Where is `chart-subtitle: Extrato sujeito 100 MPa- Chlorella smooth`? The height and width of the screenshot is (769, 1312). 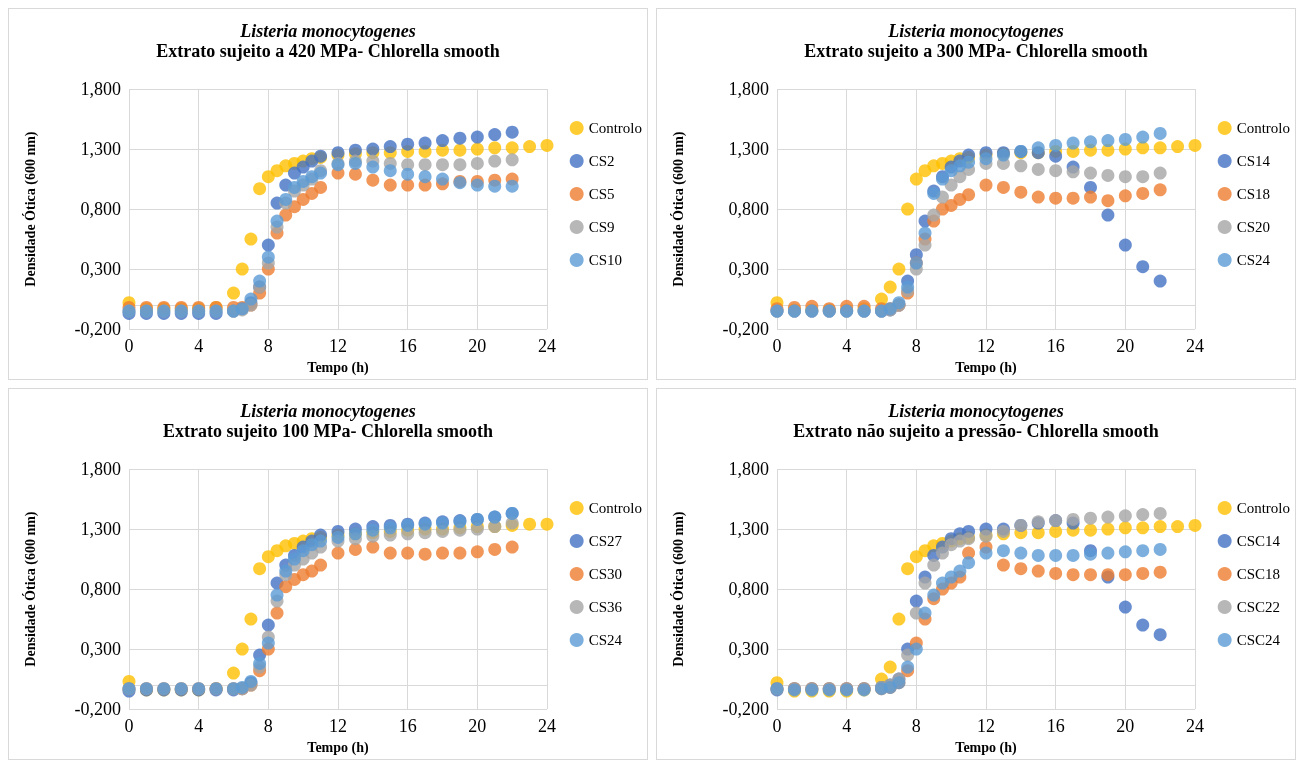 chart-subtitle: Extrato sujeito 100 MPa- Chlorella smooth is located at coordinates (328, 431).